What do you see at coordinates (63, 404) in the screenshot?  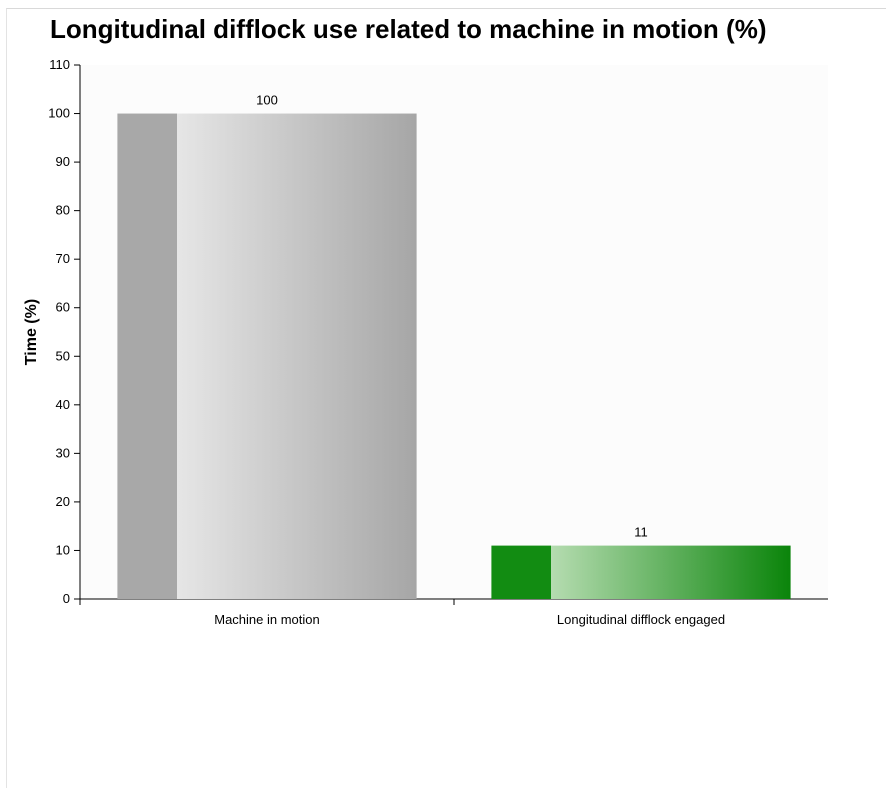 I see `y-tick-label: 40` at bounding box center [63, 404].